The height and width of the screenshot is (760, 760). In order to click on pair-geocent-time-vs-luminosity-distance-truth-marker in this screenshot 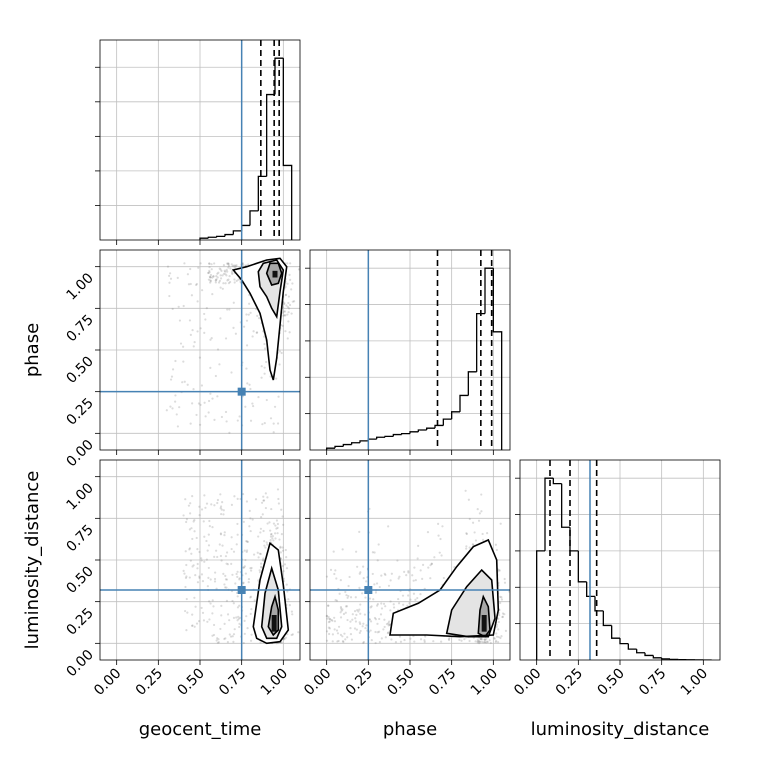, I will do `click(241, 590)`.